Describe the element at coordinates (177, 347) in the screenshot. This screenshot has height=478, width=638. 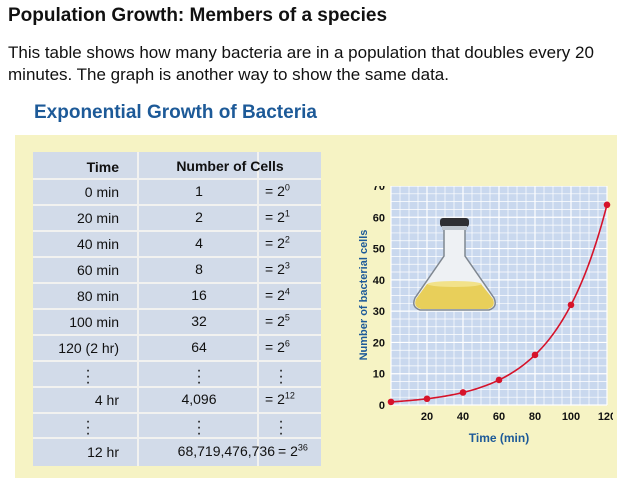
I see `table-row: 120 (2 hr) 64 = 26` at that location.